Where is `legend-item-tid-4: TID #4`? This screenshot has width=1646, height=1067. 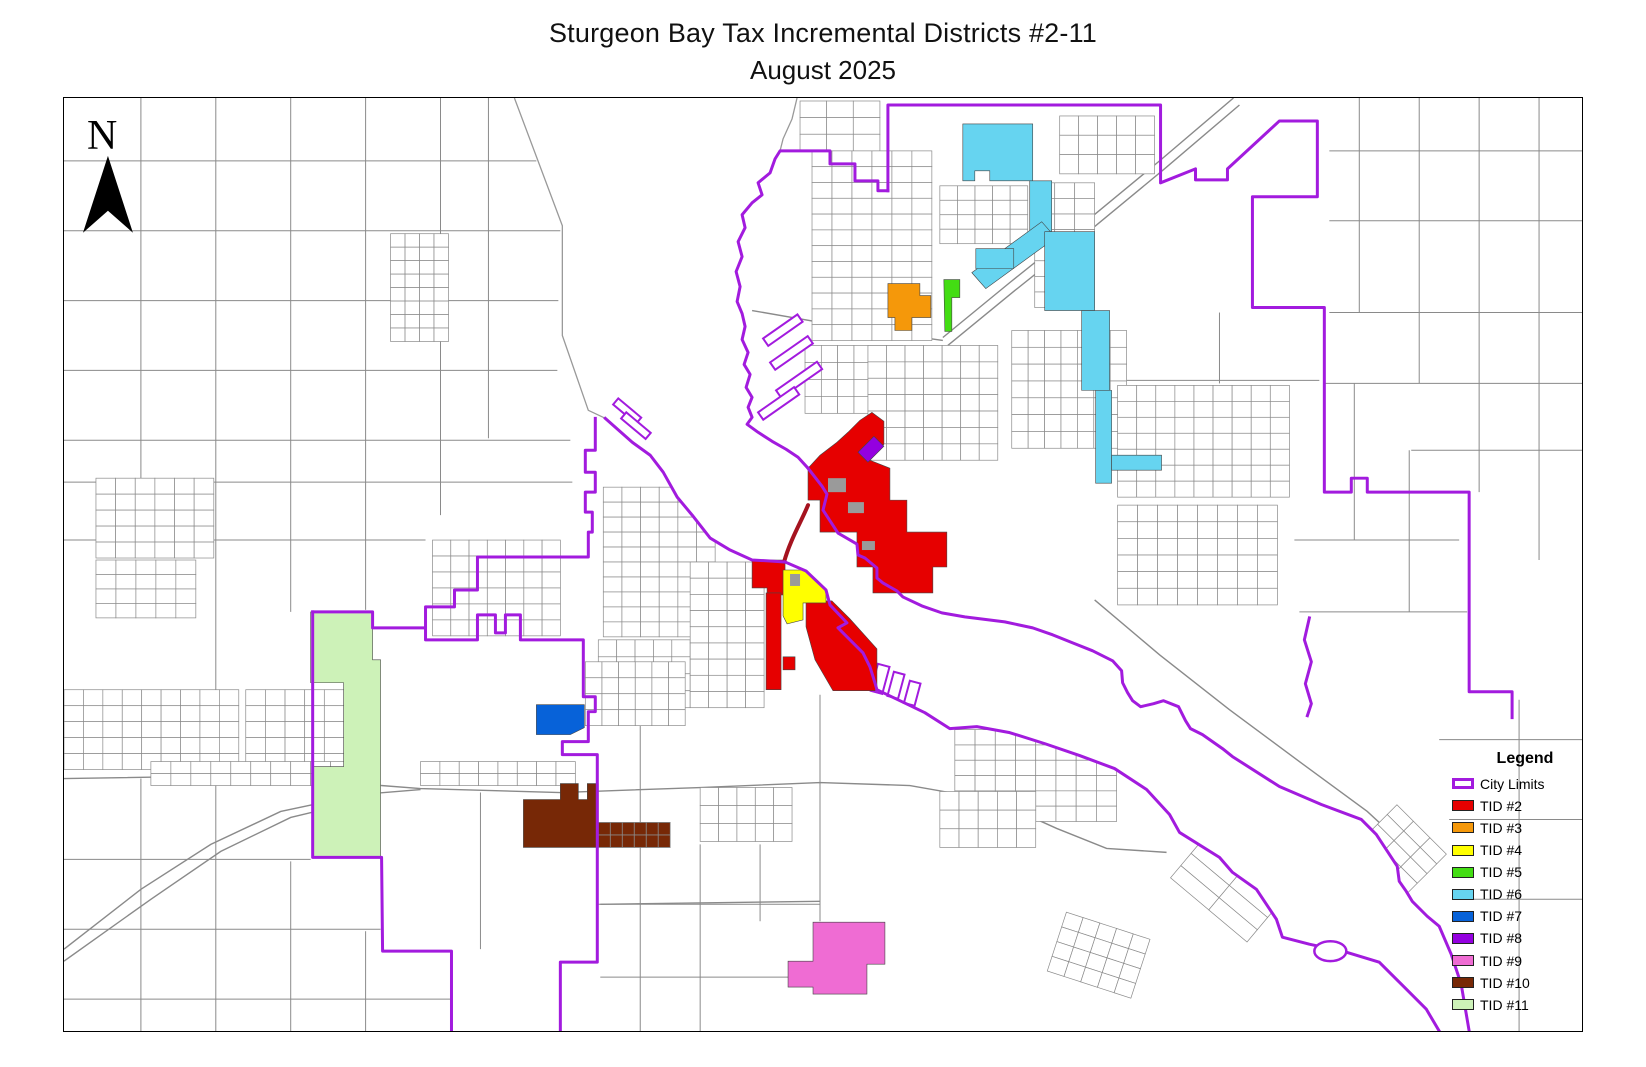
legend-item-tid-4: TID #4 is located at coordinates (1516, 850).